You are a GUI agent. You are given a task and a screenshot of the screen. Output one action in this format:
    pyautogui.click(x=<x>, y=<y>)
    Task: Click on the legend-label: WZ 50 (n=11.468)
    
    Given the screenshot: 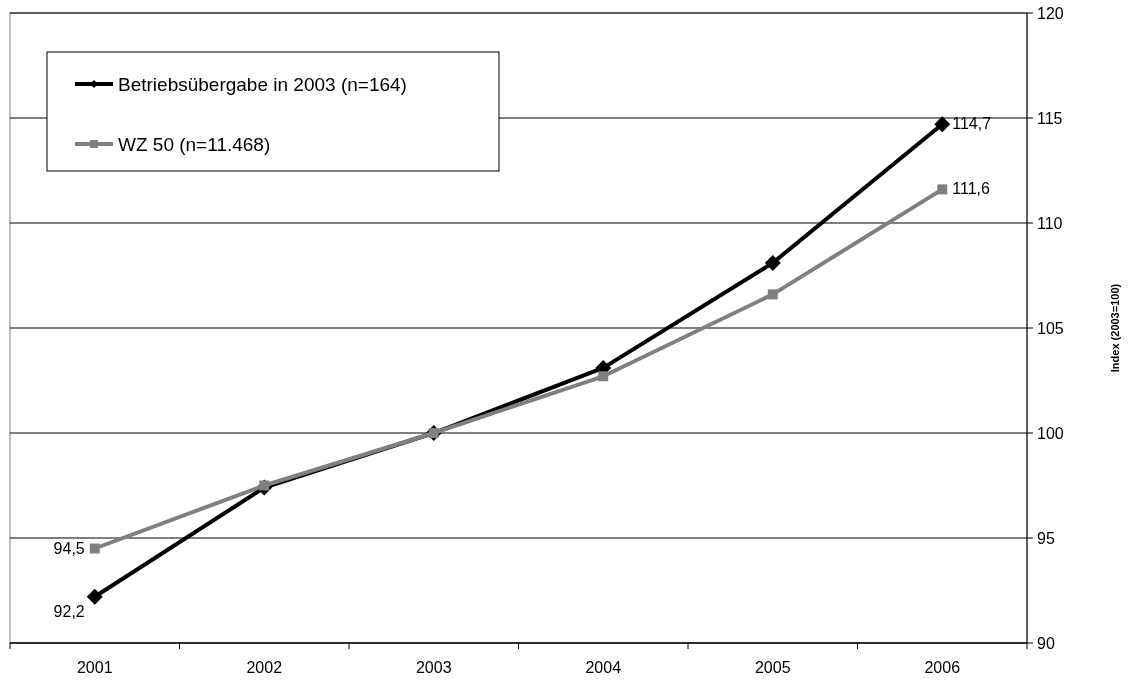 What is the action you would take?
    pyautogui.click(x=194, y=144)
    